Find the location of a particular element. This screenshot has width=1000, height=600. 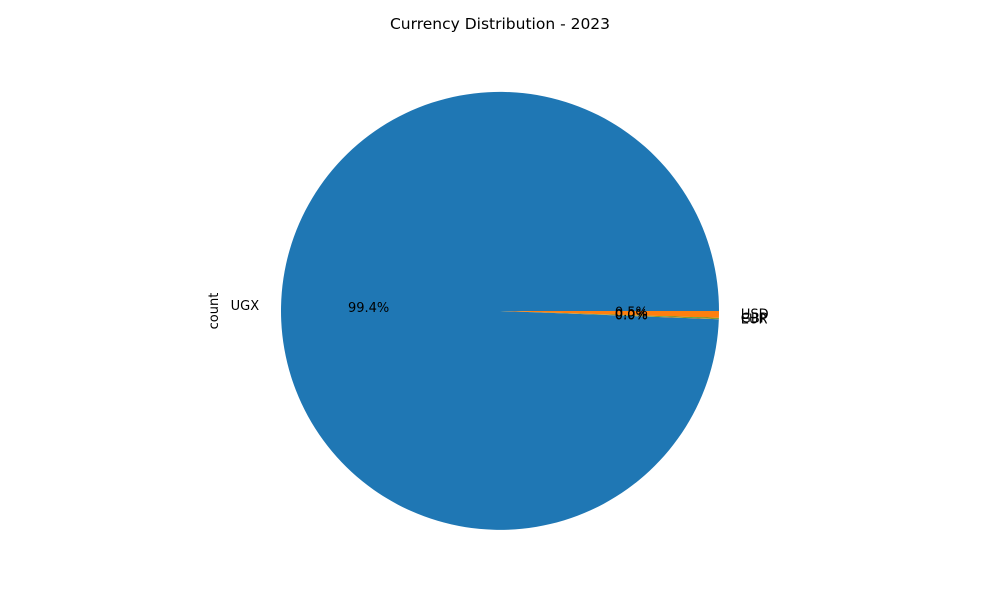

slice-label-gbp: GBP is located at coordinates (754, 319).